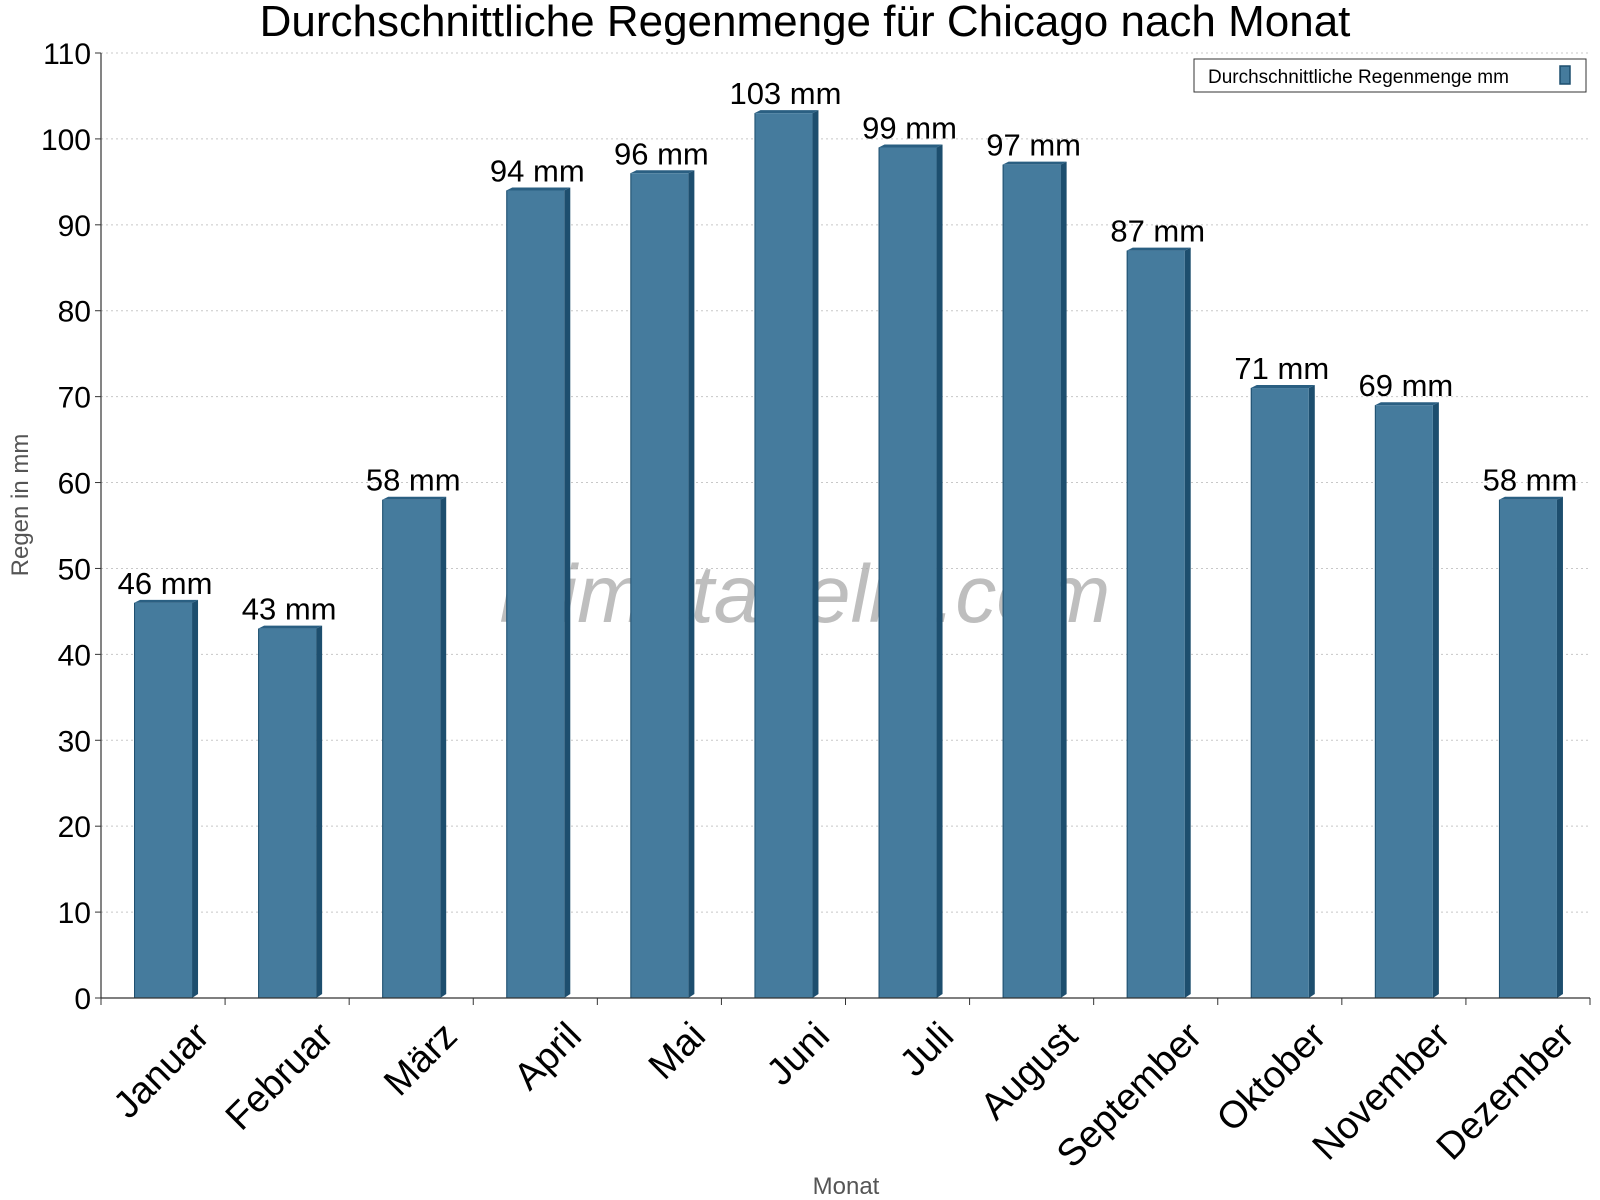 This screenshot has width=1600, height=1200. I want to click on chart-legend: Durchschnittliche Regenmenge mm, so click(1390, 75).